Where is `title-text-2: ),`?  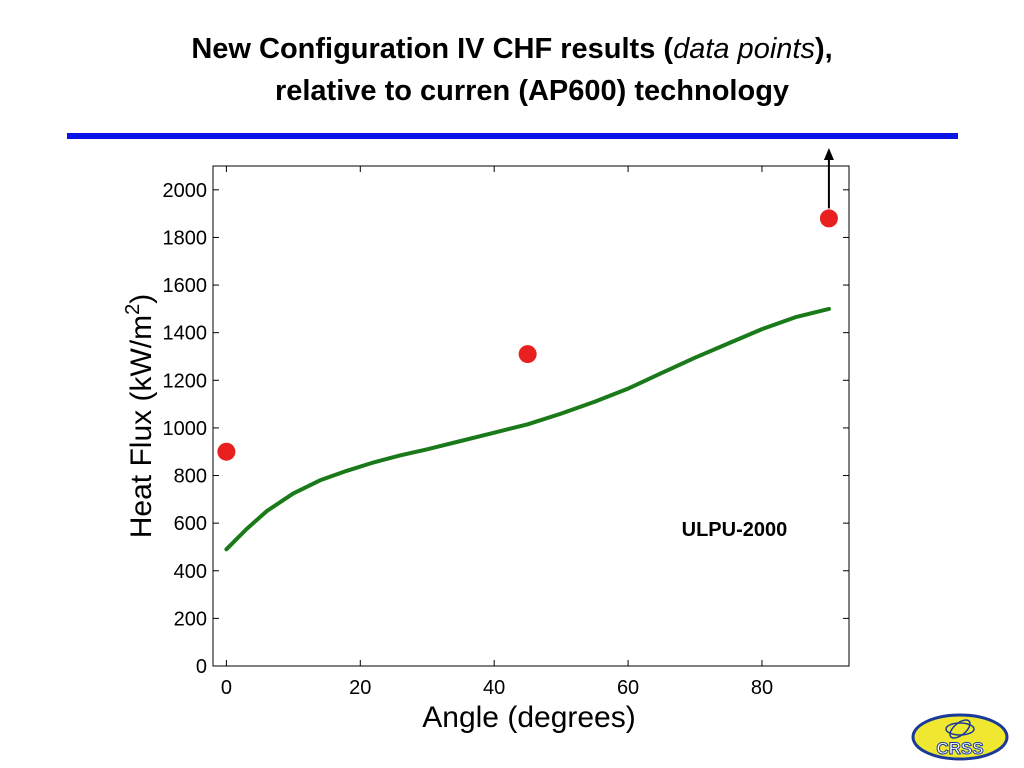 title-text-2: ), is located at coordinates (823, 49).